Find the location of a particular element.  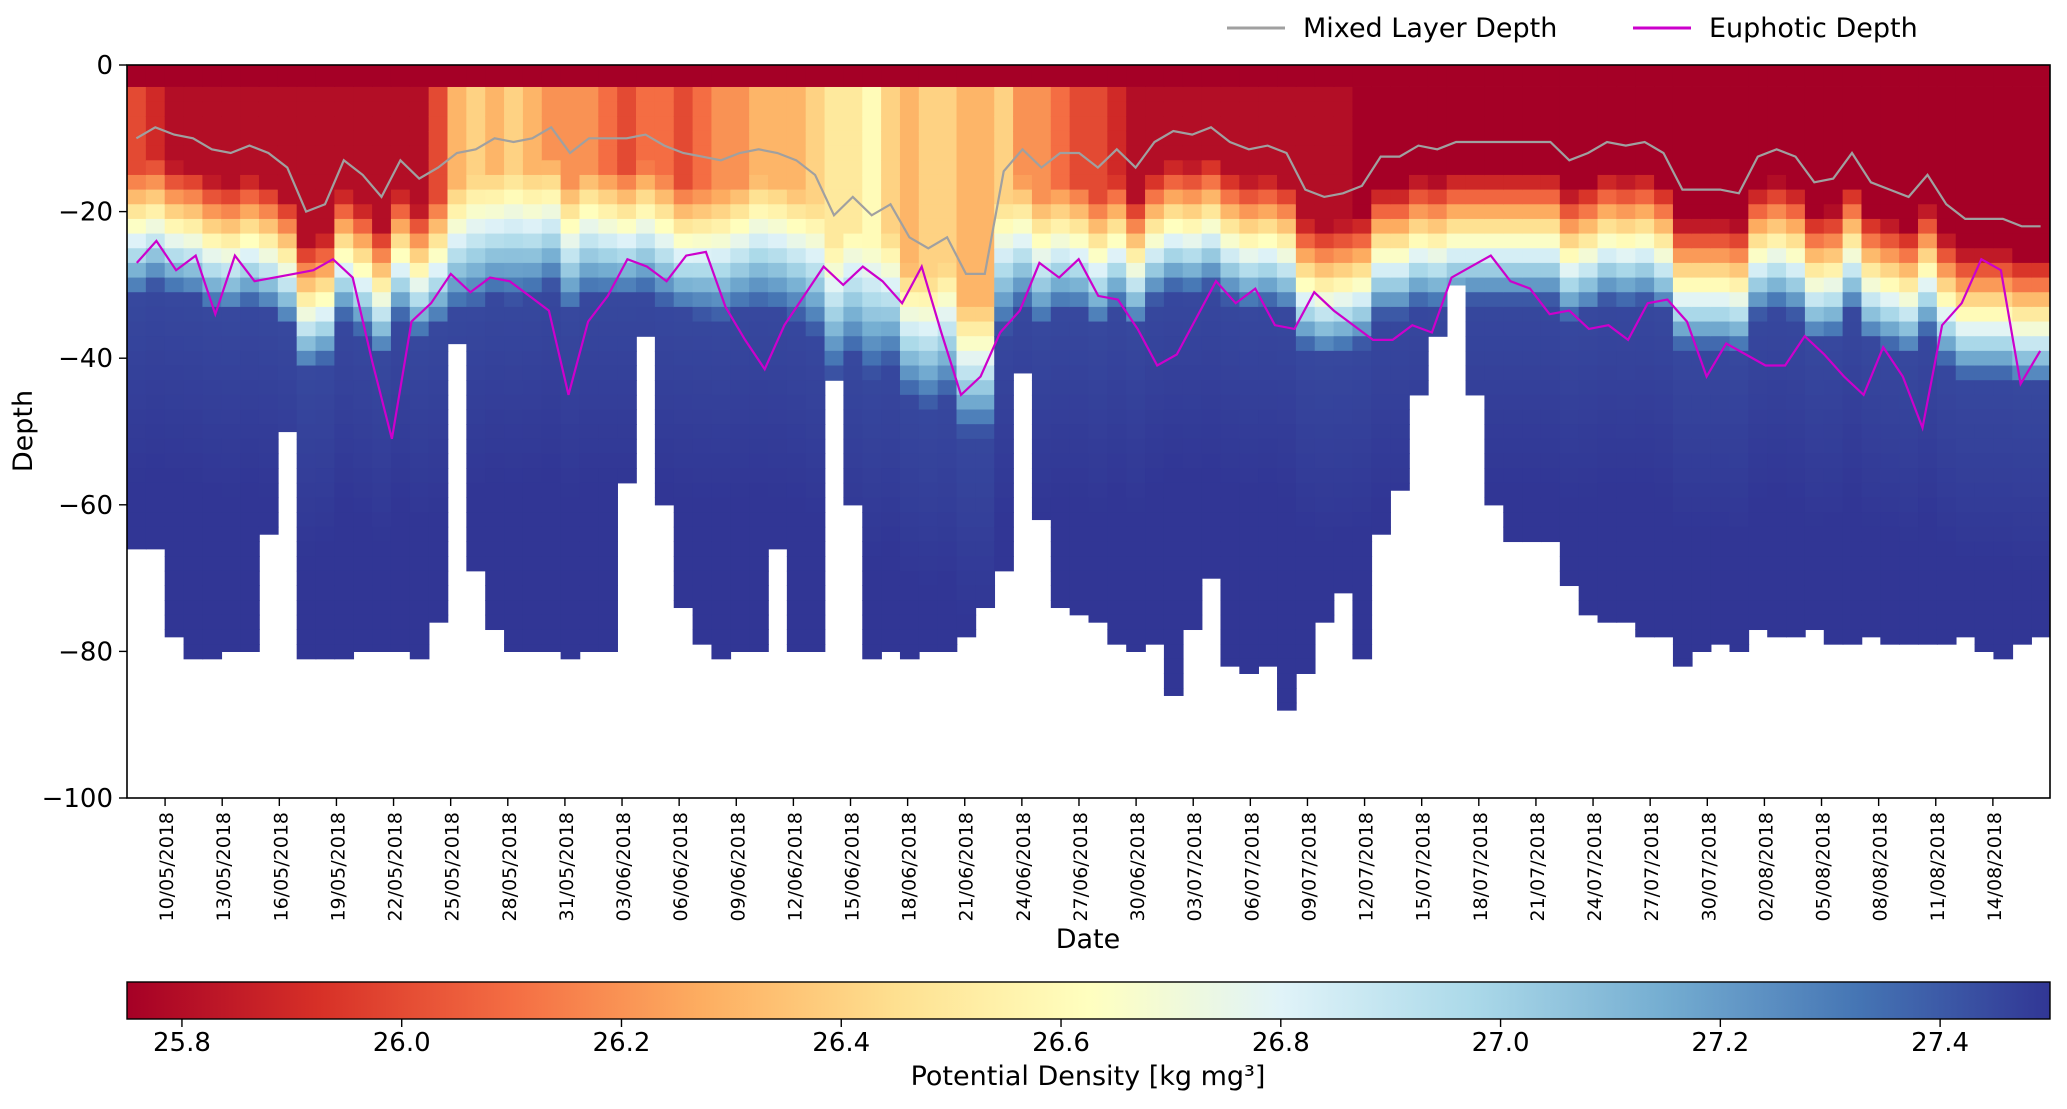

x-tick-label: 03/07/2018 is located at coordinates (1195, 867).